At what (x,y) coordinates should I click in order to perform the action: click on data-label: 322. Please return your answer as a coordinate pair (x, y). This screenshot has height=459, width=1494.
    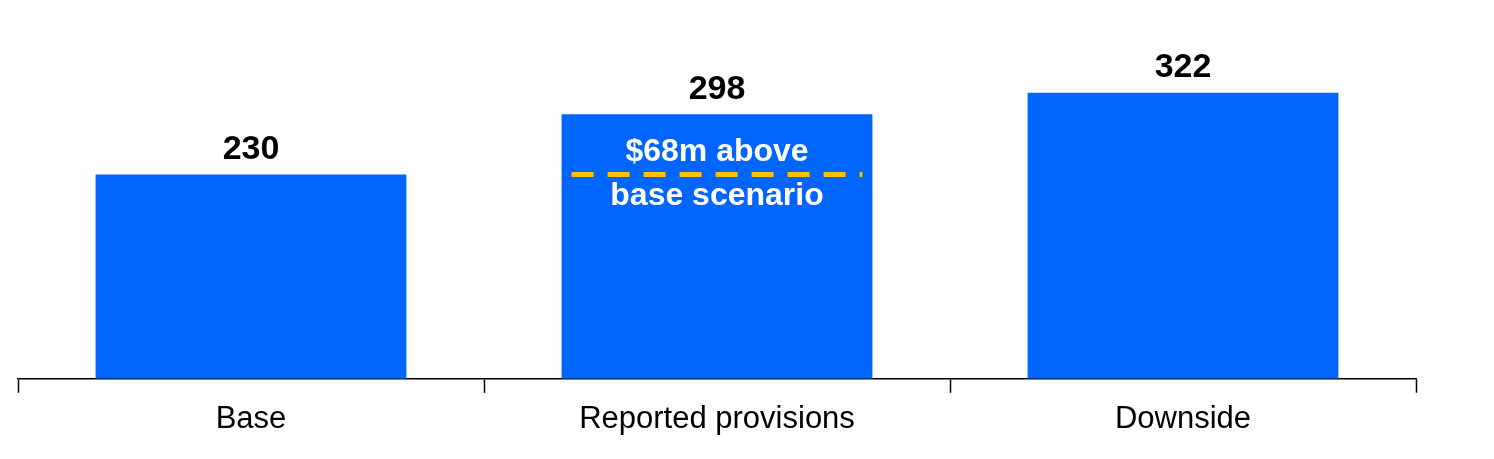
    Looking at the image, I should click on (1183, 65).